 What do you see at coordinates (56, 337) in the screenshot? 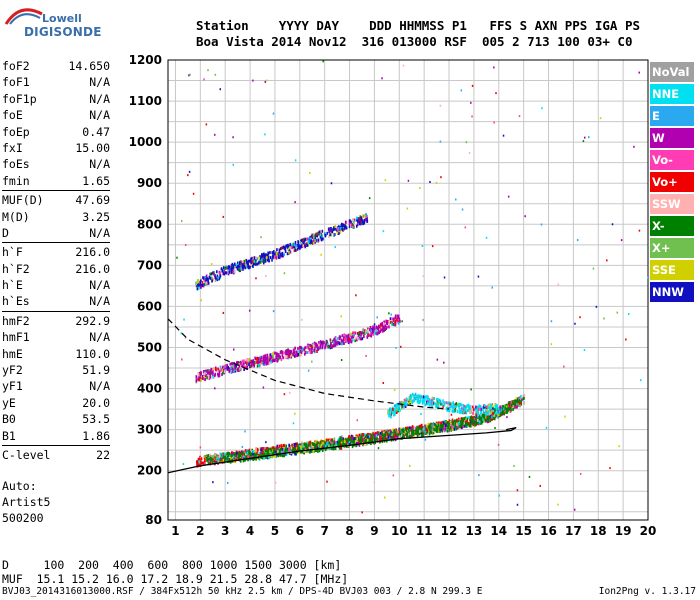
I see `param-row: hmF1 N/A` at bounding box center [56, 337].